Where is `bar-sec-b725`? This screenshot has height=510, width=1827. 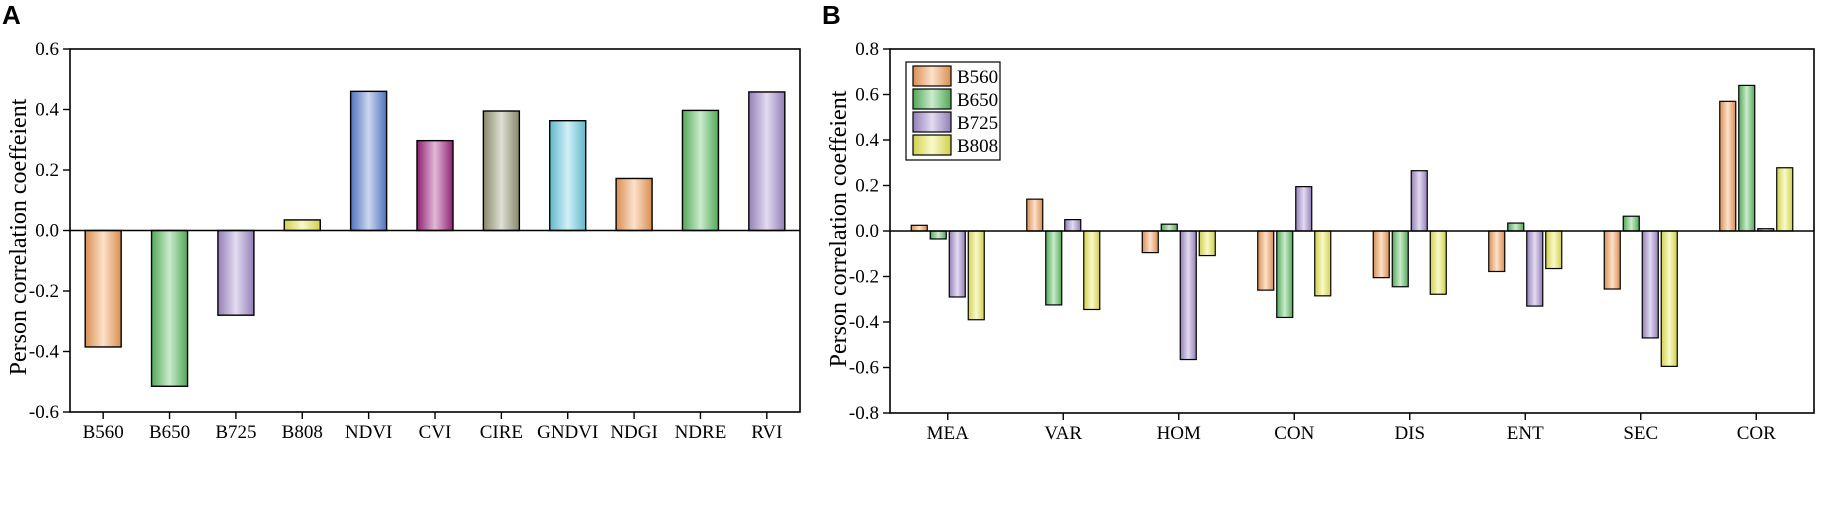 bar-sec-b725 is located at coordinates (1650, 284).